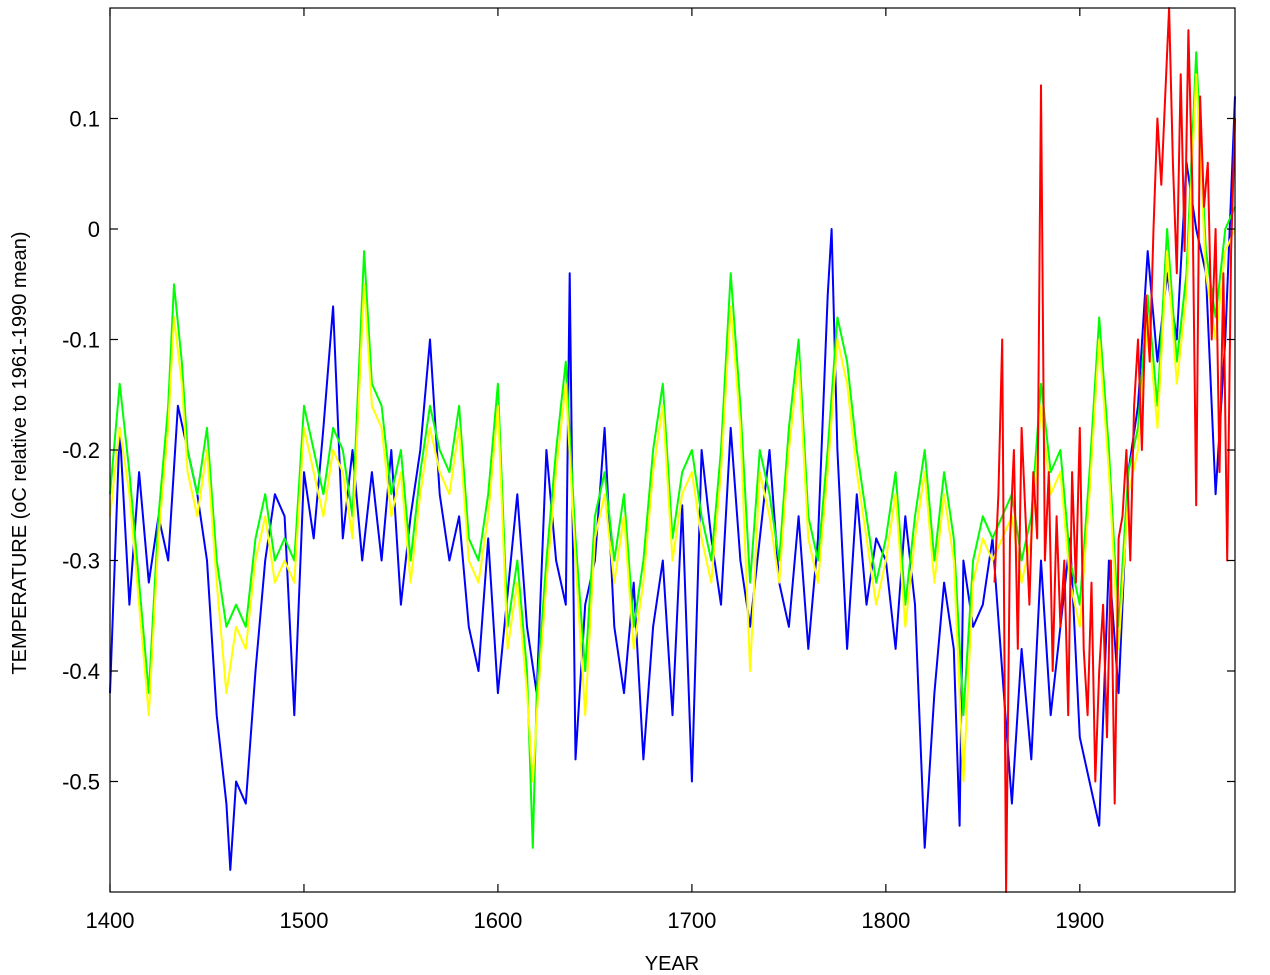 Image resolution: width=1270 pixels, height=975 pixels. What do you see at coordinates (1079, 920) in the screenshot?
I see `x-tick-label: 1900` at bounding box center [1079, 920].